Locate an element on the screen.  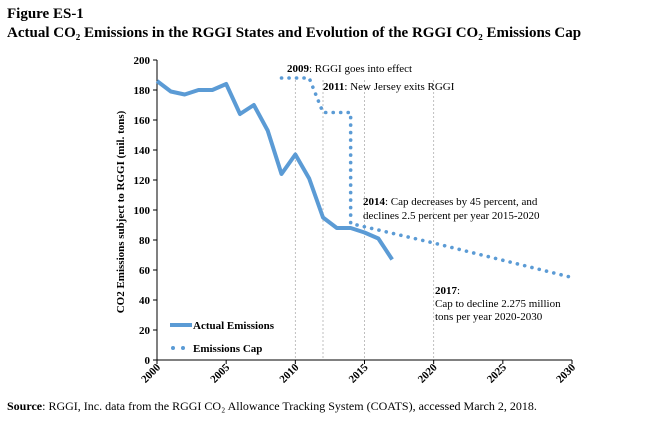
source-label: Source is located at coordinates (25, 406).